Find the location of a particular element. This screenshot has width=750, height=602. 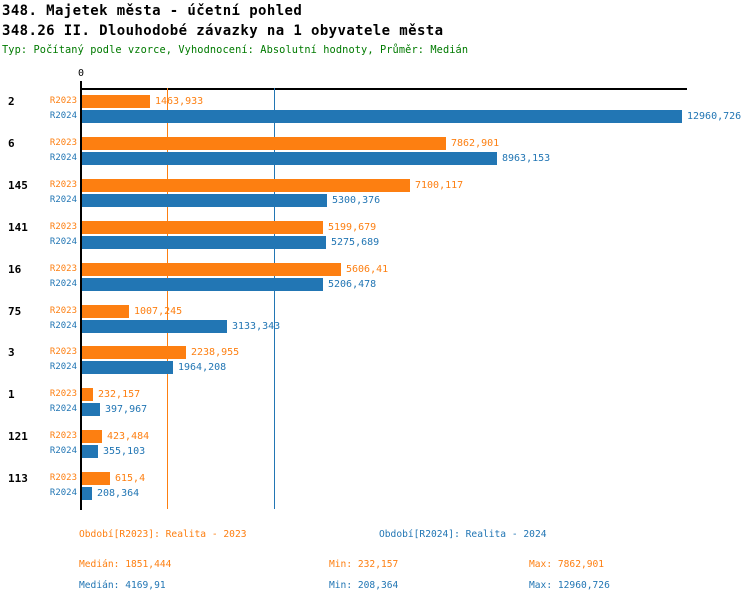

median-line-r2023 is located at coordinates (167, 298).